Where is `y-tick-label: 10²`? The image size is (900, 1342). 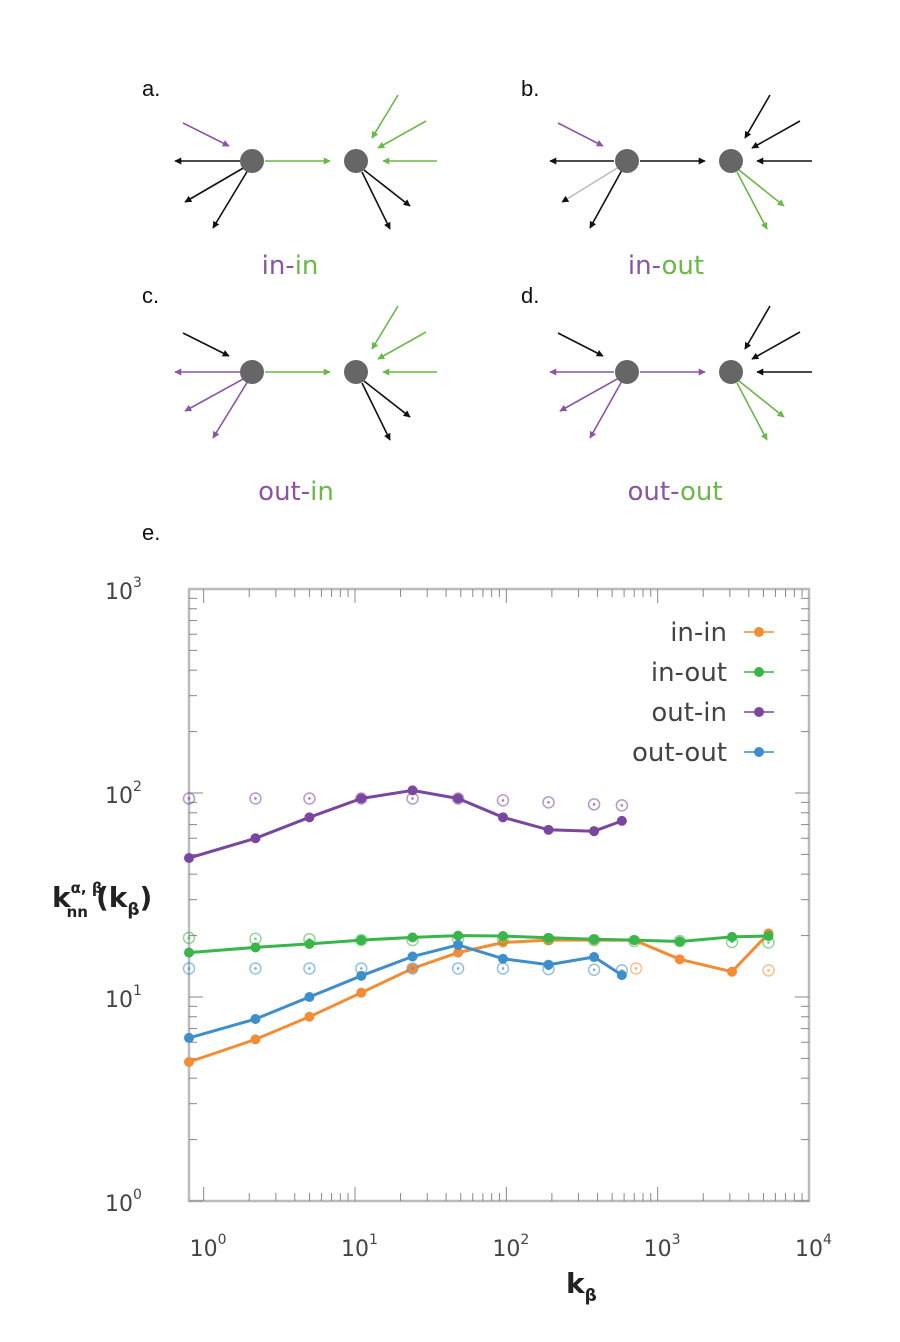
y-tick-label: 10² is located at coordinates (123, 794).